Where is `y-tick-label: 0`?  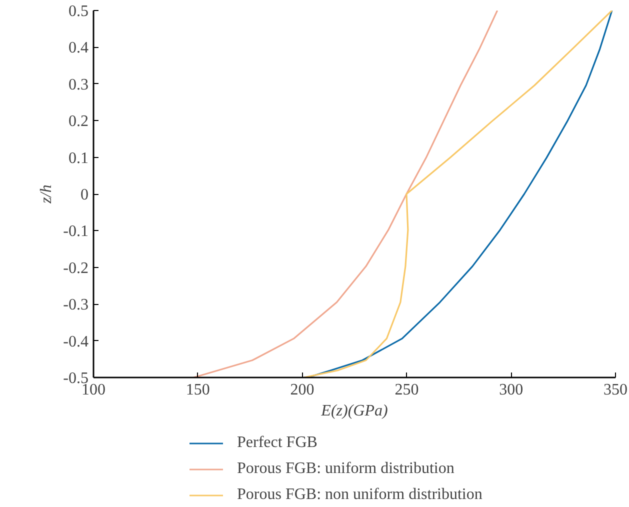 y-tick-label: 0 is located at coordinates (84, 195).